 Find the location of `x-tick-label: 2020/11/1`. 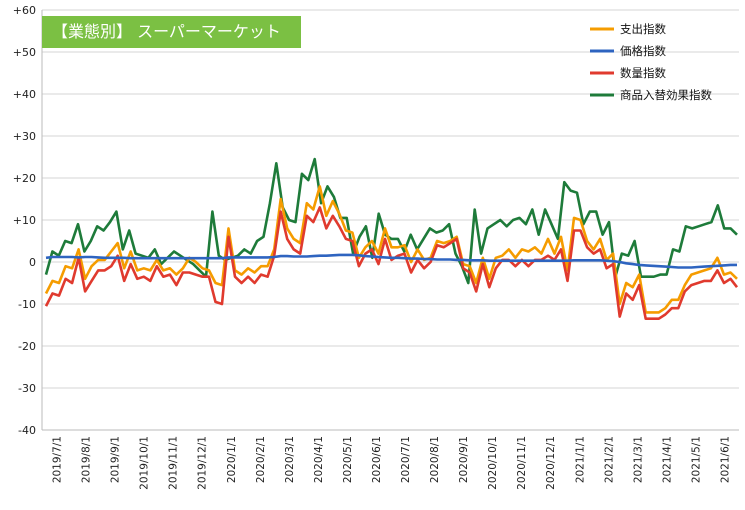

x-tick-label: 2020/11/1 is located at coordinates (522, 463).